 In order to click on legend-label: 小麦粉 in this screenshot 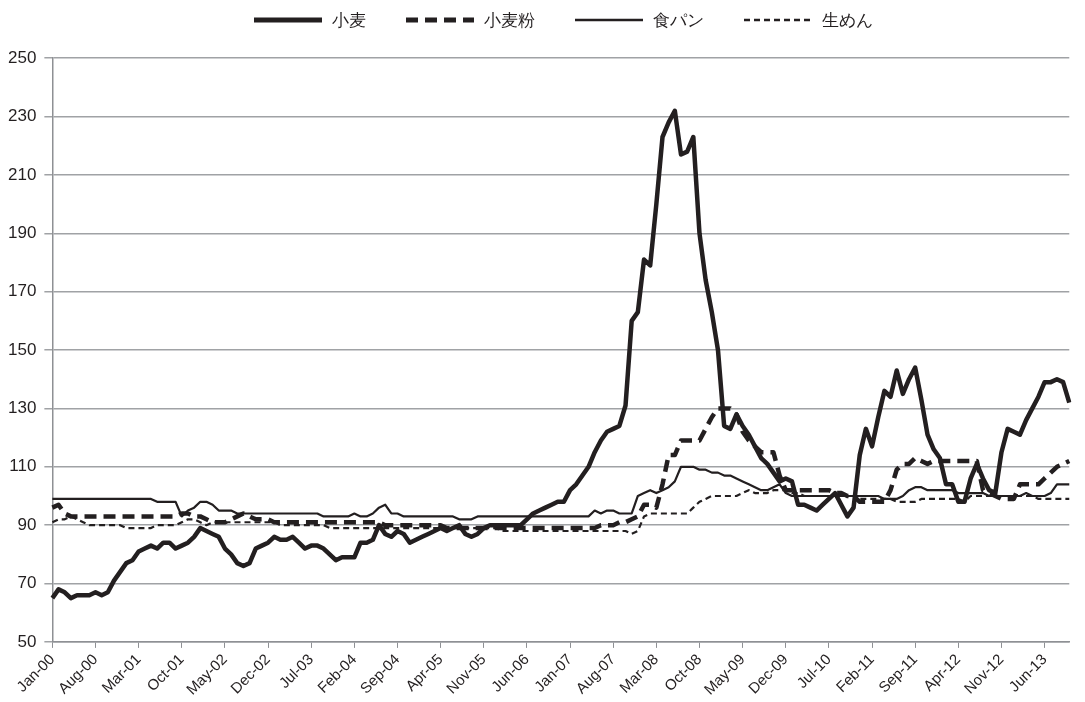, I will do `click(509, 20)`.